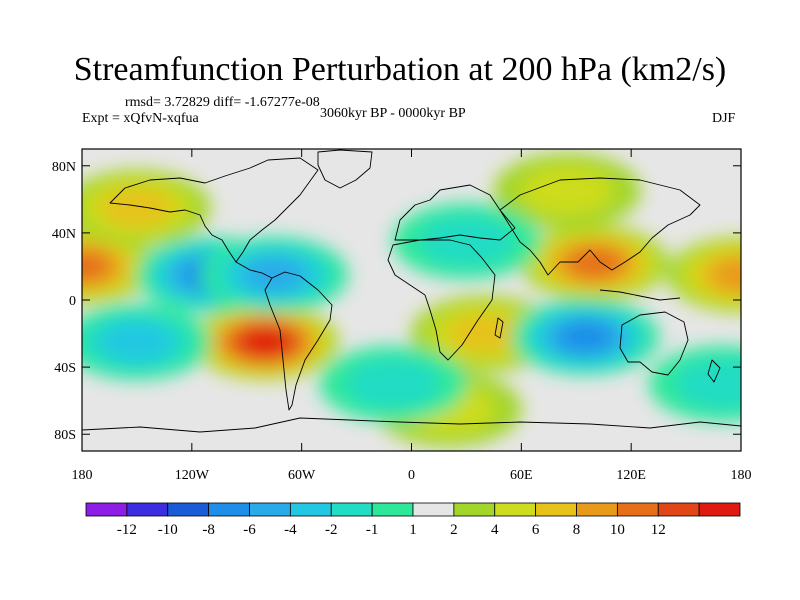 This screenshot has width=800, height=600. What do you see at coordinates (65, 368) in the screenshot?
I see `y-tick-label: 40S` at bounding box center [65, 368].